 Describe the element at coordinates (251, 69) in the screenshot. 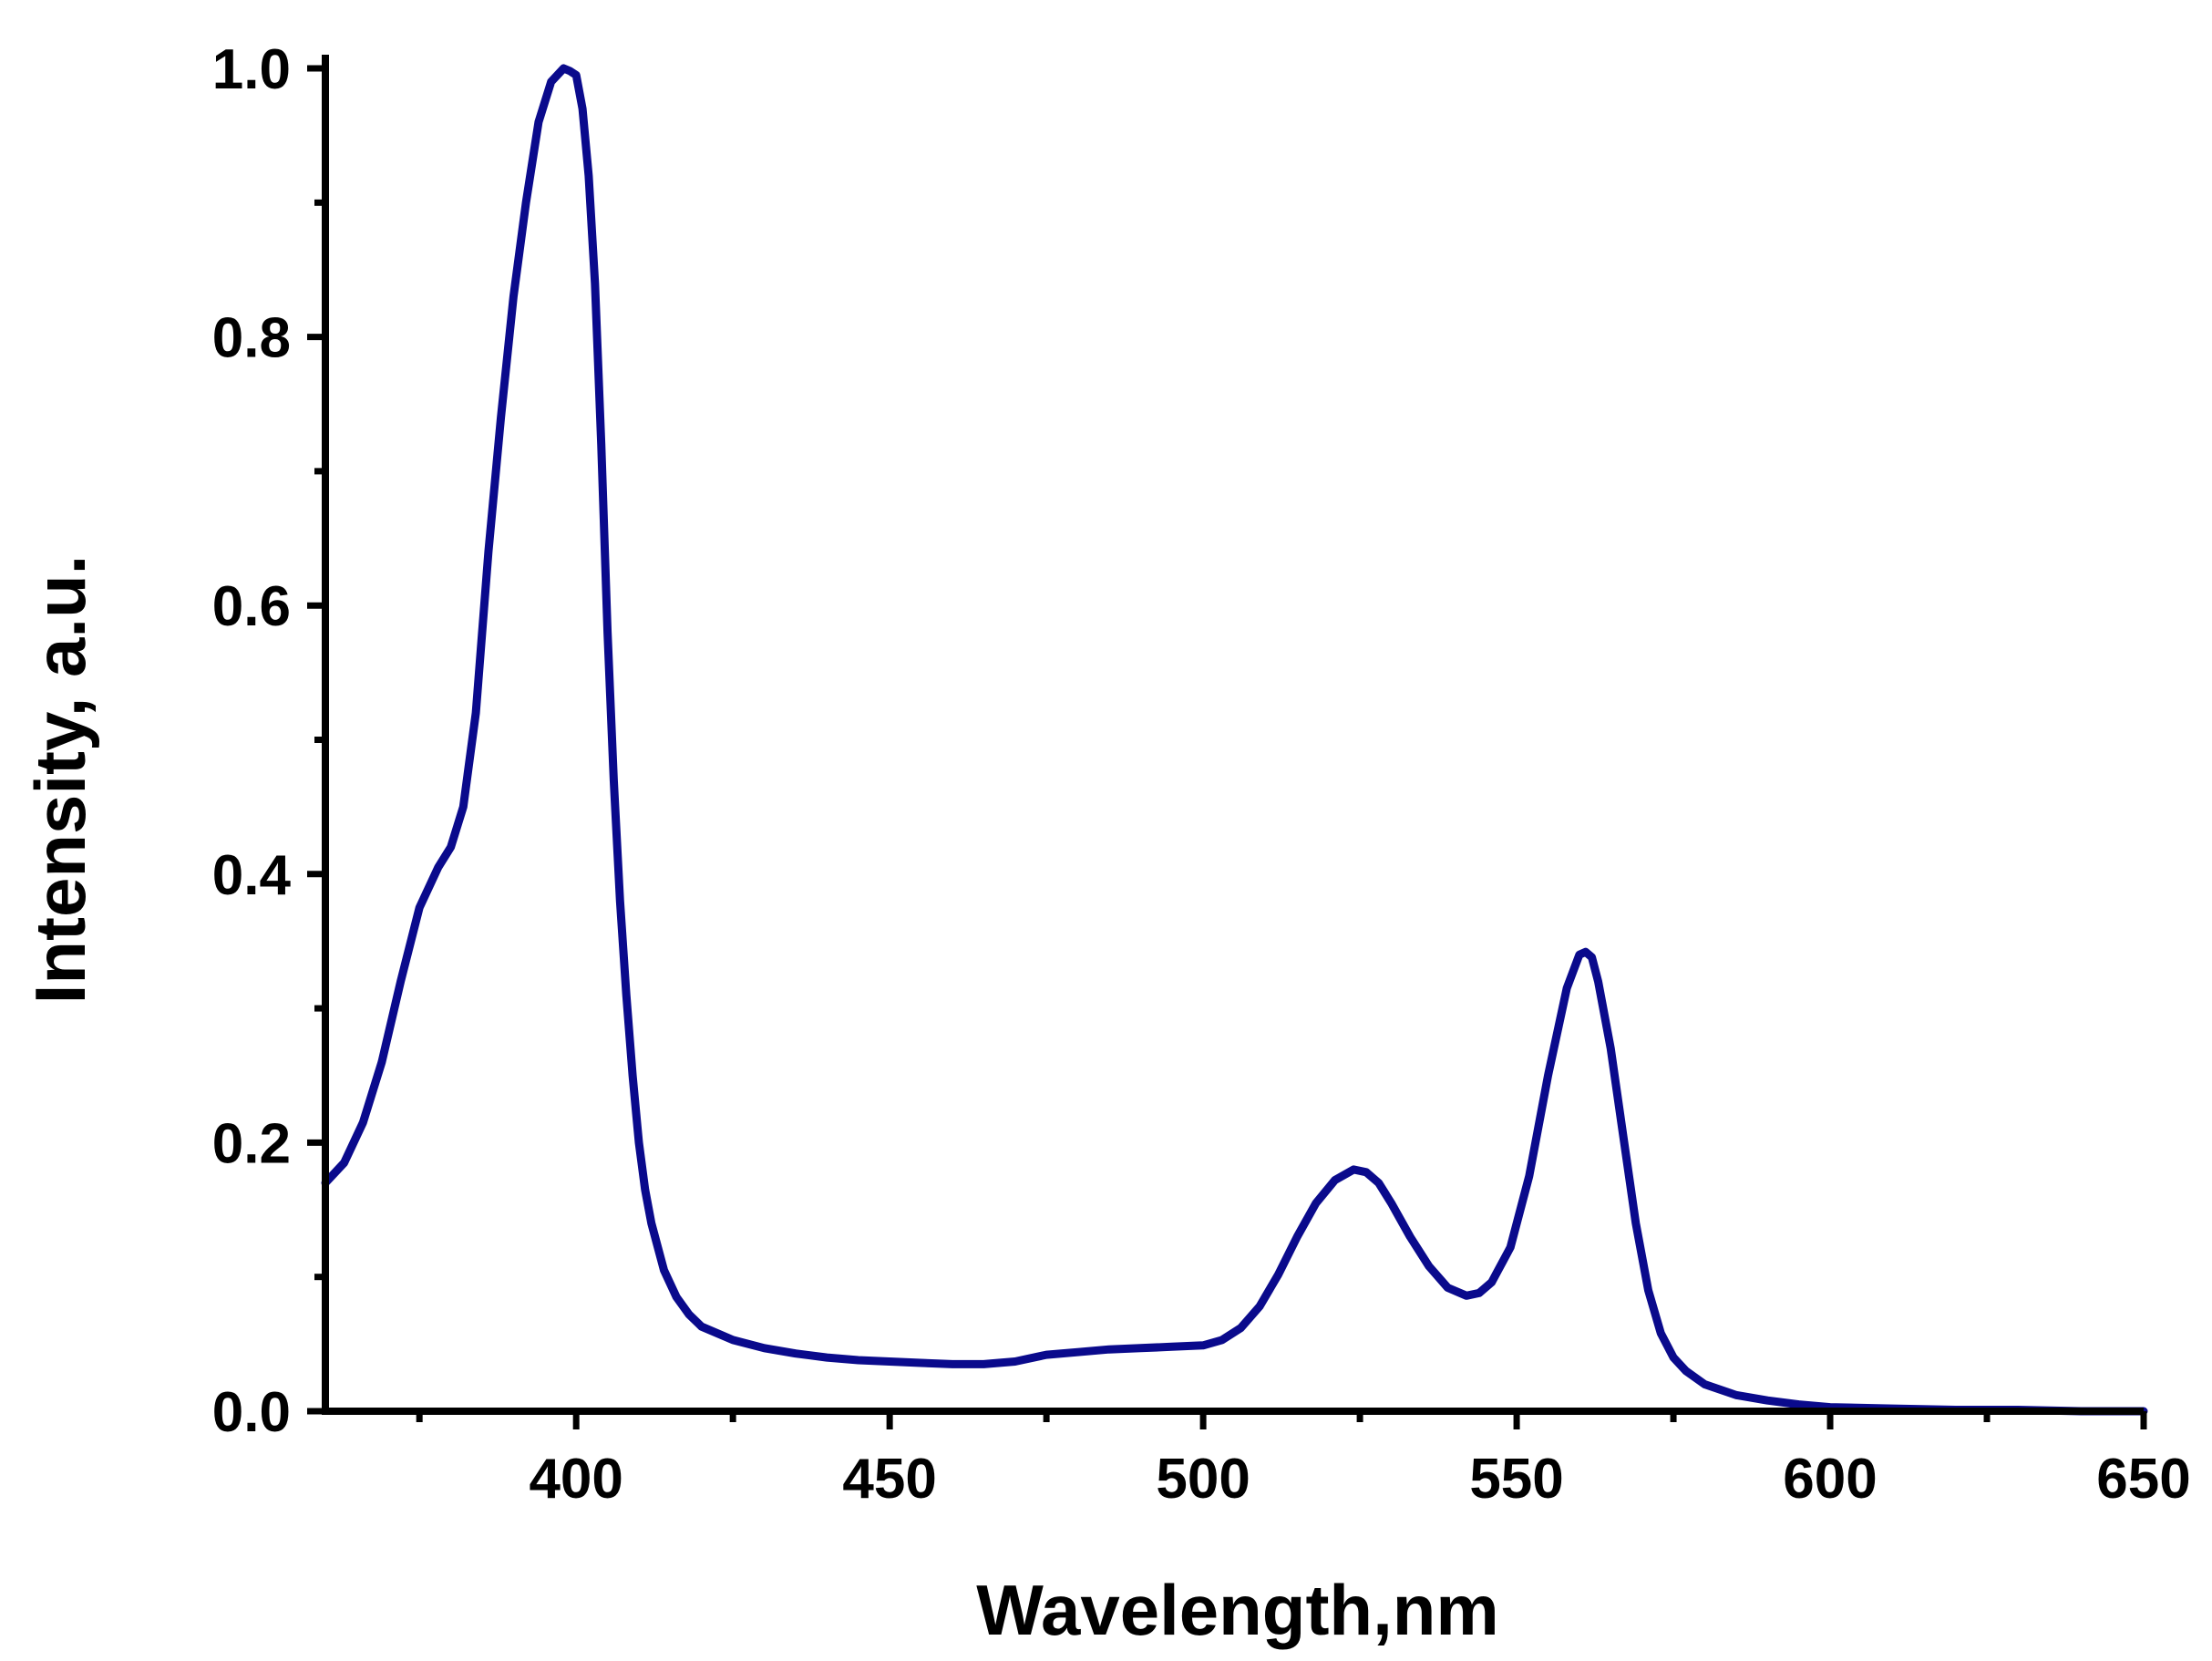

I see `y-tick-label: 1.0` at that location.